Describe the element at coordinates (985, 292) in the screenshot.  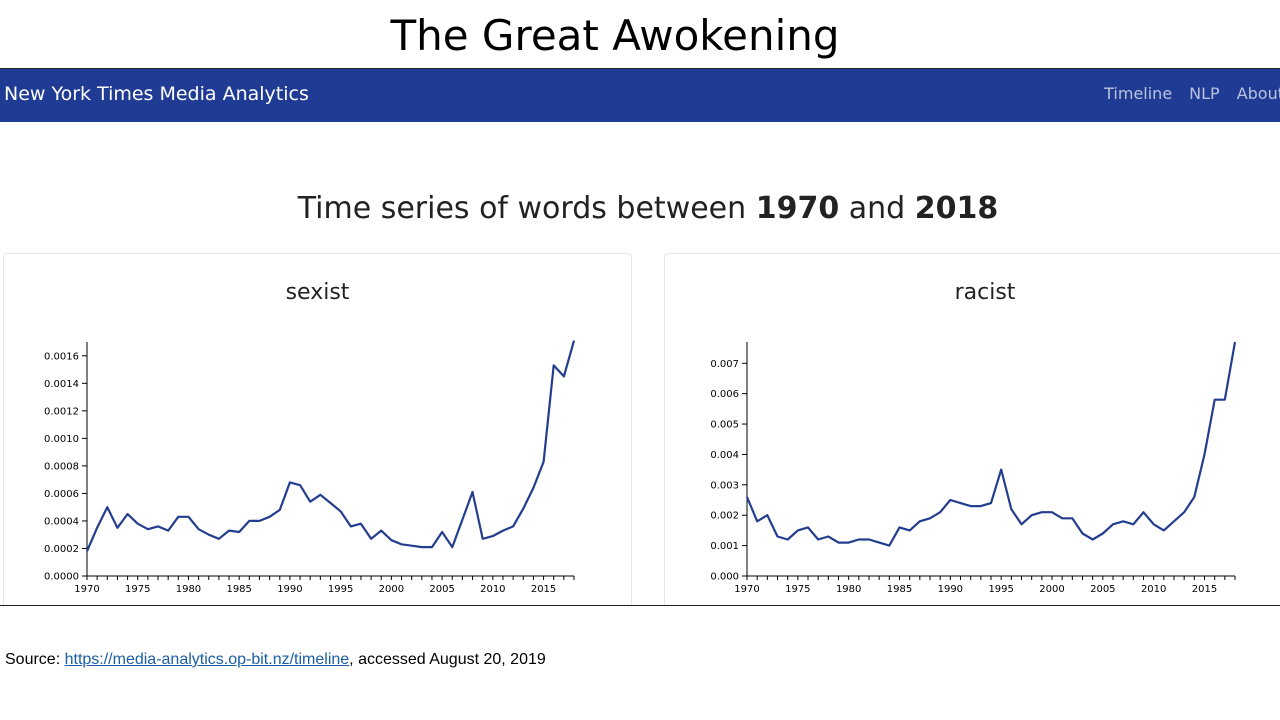
I see `chart-title-racist: racist` at that location.